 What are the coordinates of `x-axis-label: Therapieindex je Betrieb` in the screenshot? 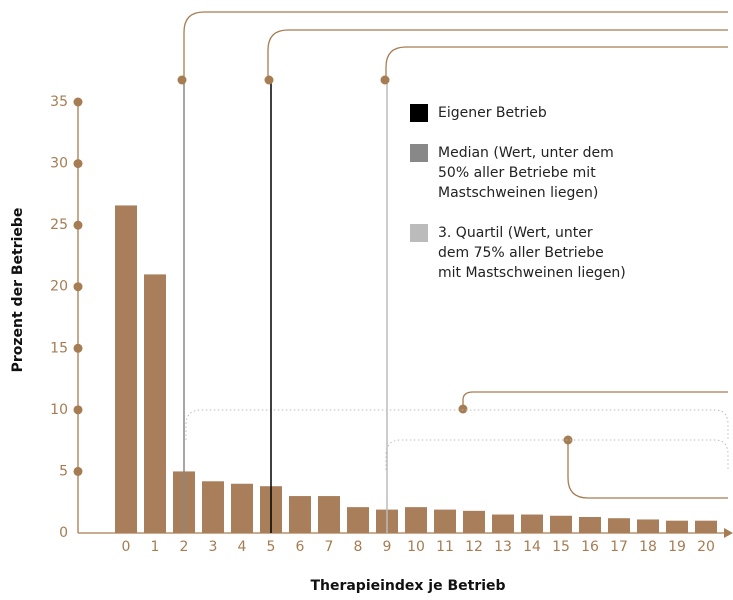 It's located at (407, 586).